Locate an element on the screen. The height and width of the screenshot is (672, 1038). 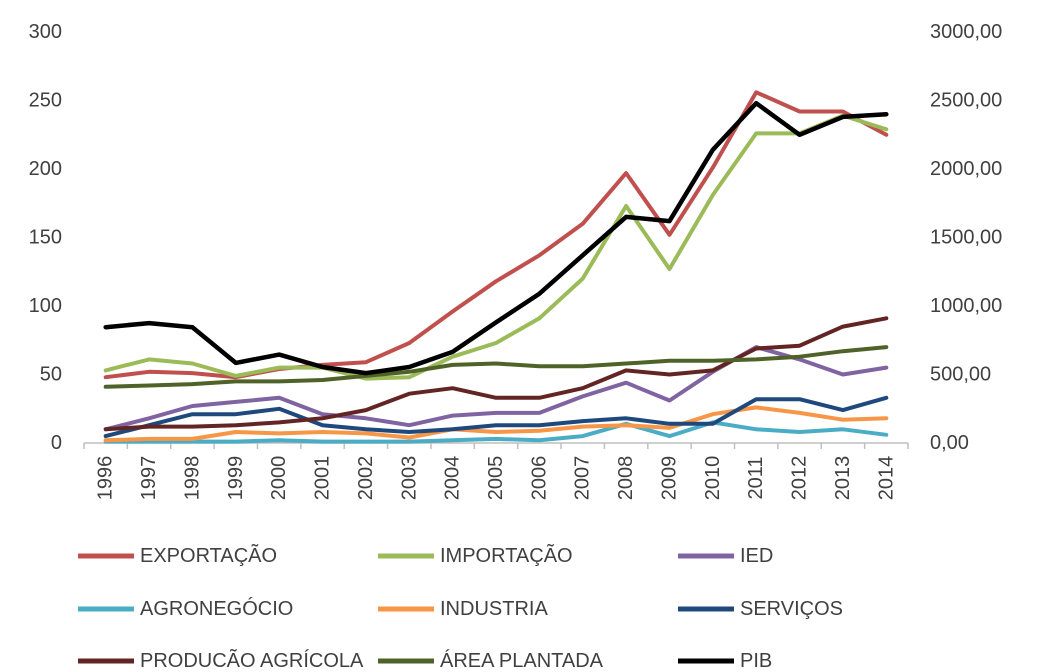
x-tick-label: 2010 is located at coordinates (713, 478).